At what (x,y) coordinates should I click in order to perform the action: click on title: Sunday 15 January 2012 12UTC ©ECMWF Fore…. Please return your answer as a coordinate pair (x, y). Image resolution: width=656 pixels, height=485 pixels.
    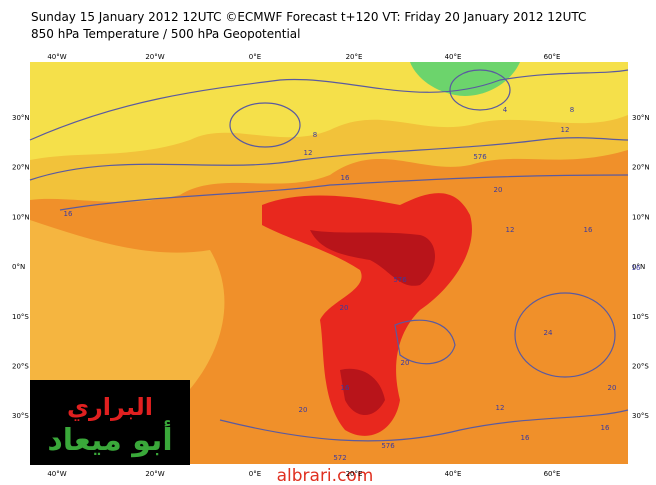
    Looking at the image, I should click on (309, 17).